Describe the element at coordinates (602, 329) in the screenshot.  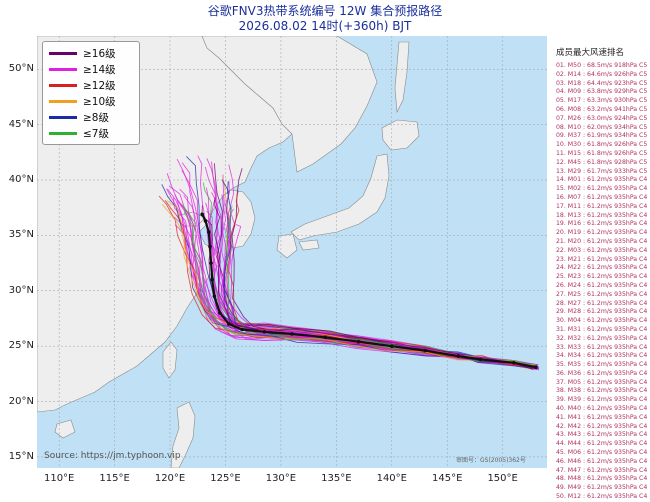
I see `ranking-row: 31. M31 : 61.2m/s 935hPa C4` at that location.